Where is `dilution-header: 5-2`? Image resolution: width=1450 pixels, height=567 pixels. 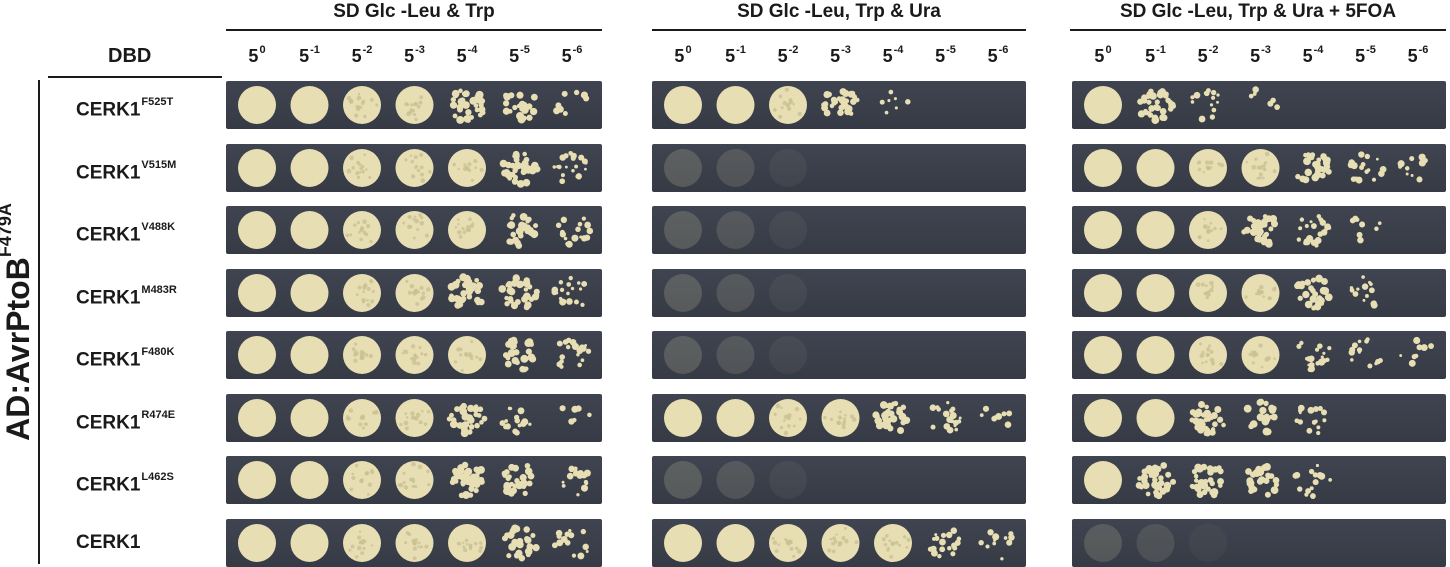
dilution-header: 5-2 is located at coordinates (788, 55).